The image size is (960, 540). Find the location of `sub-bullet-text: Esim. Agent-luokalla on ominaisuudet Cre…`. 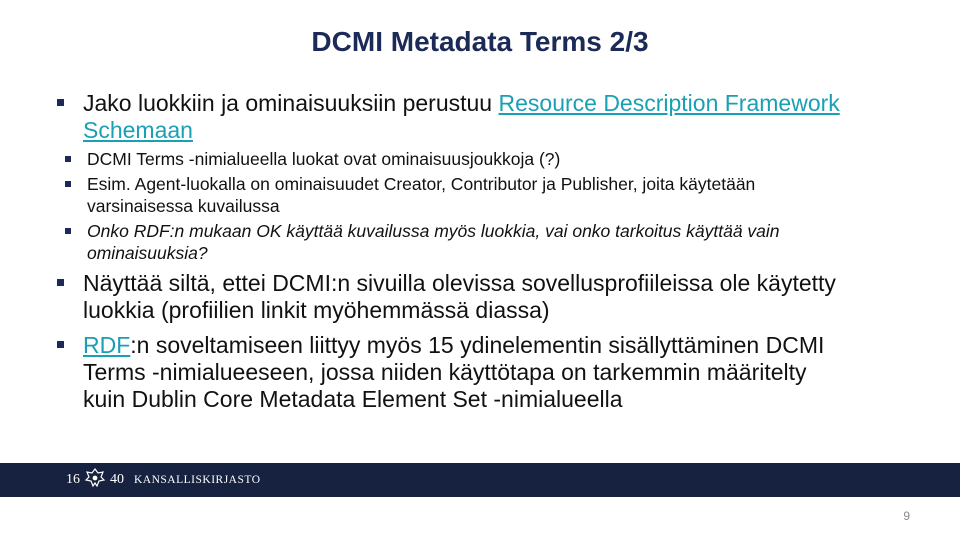

sub-bullet-text: Esim. Agent-luokalla on ominaisuudet Cre… is located at coordinates (421, 195).